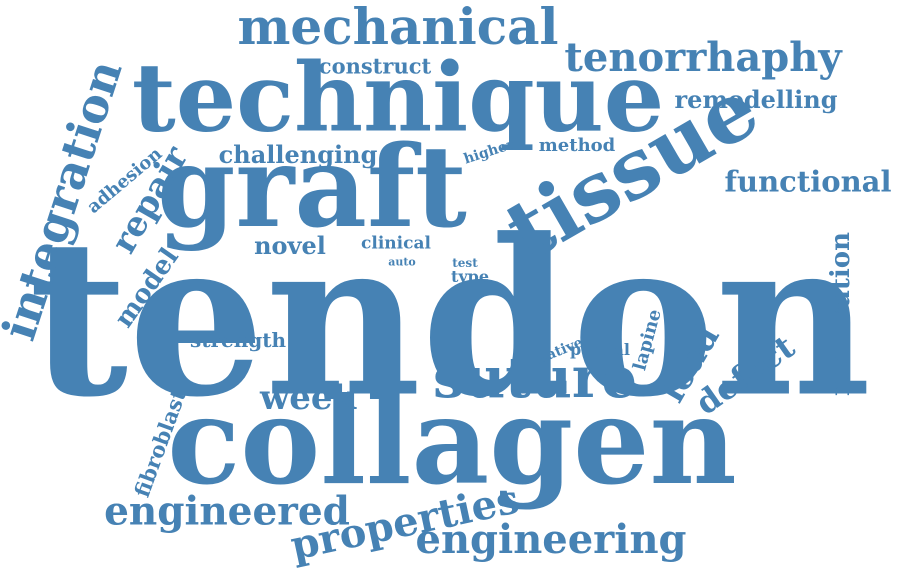 The image size is (900, 570). Describe the element at coordinates (396, 243) in the screenshot. I see `word-clinical: clinical` at that location.